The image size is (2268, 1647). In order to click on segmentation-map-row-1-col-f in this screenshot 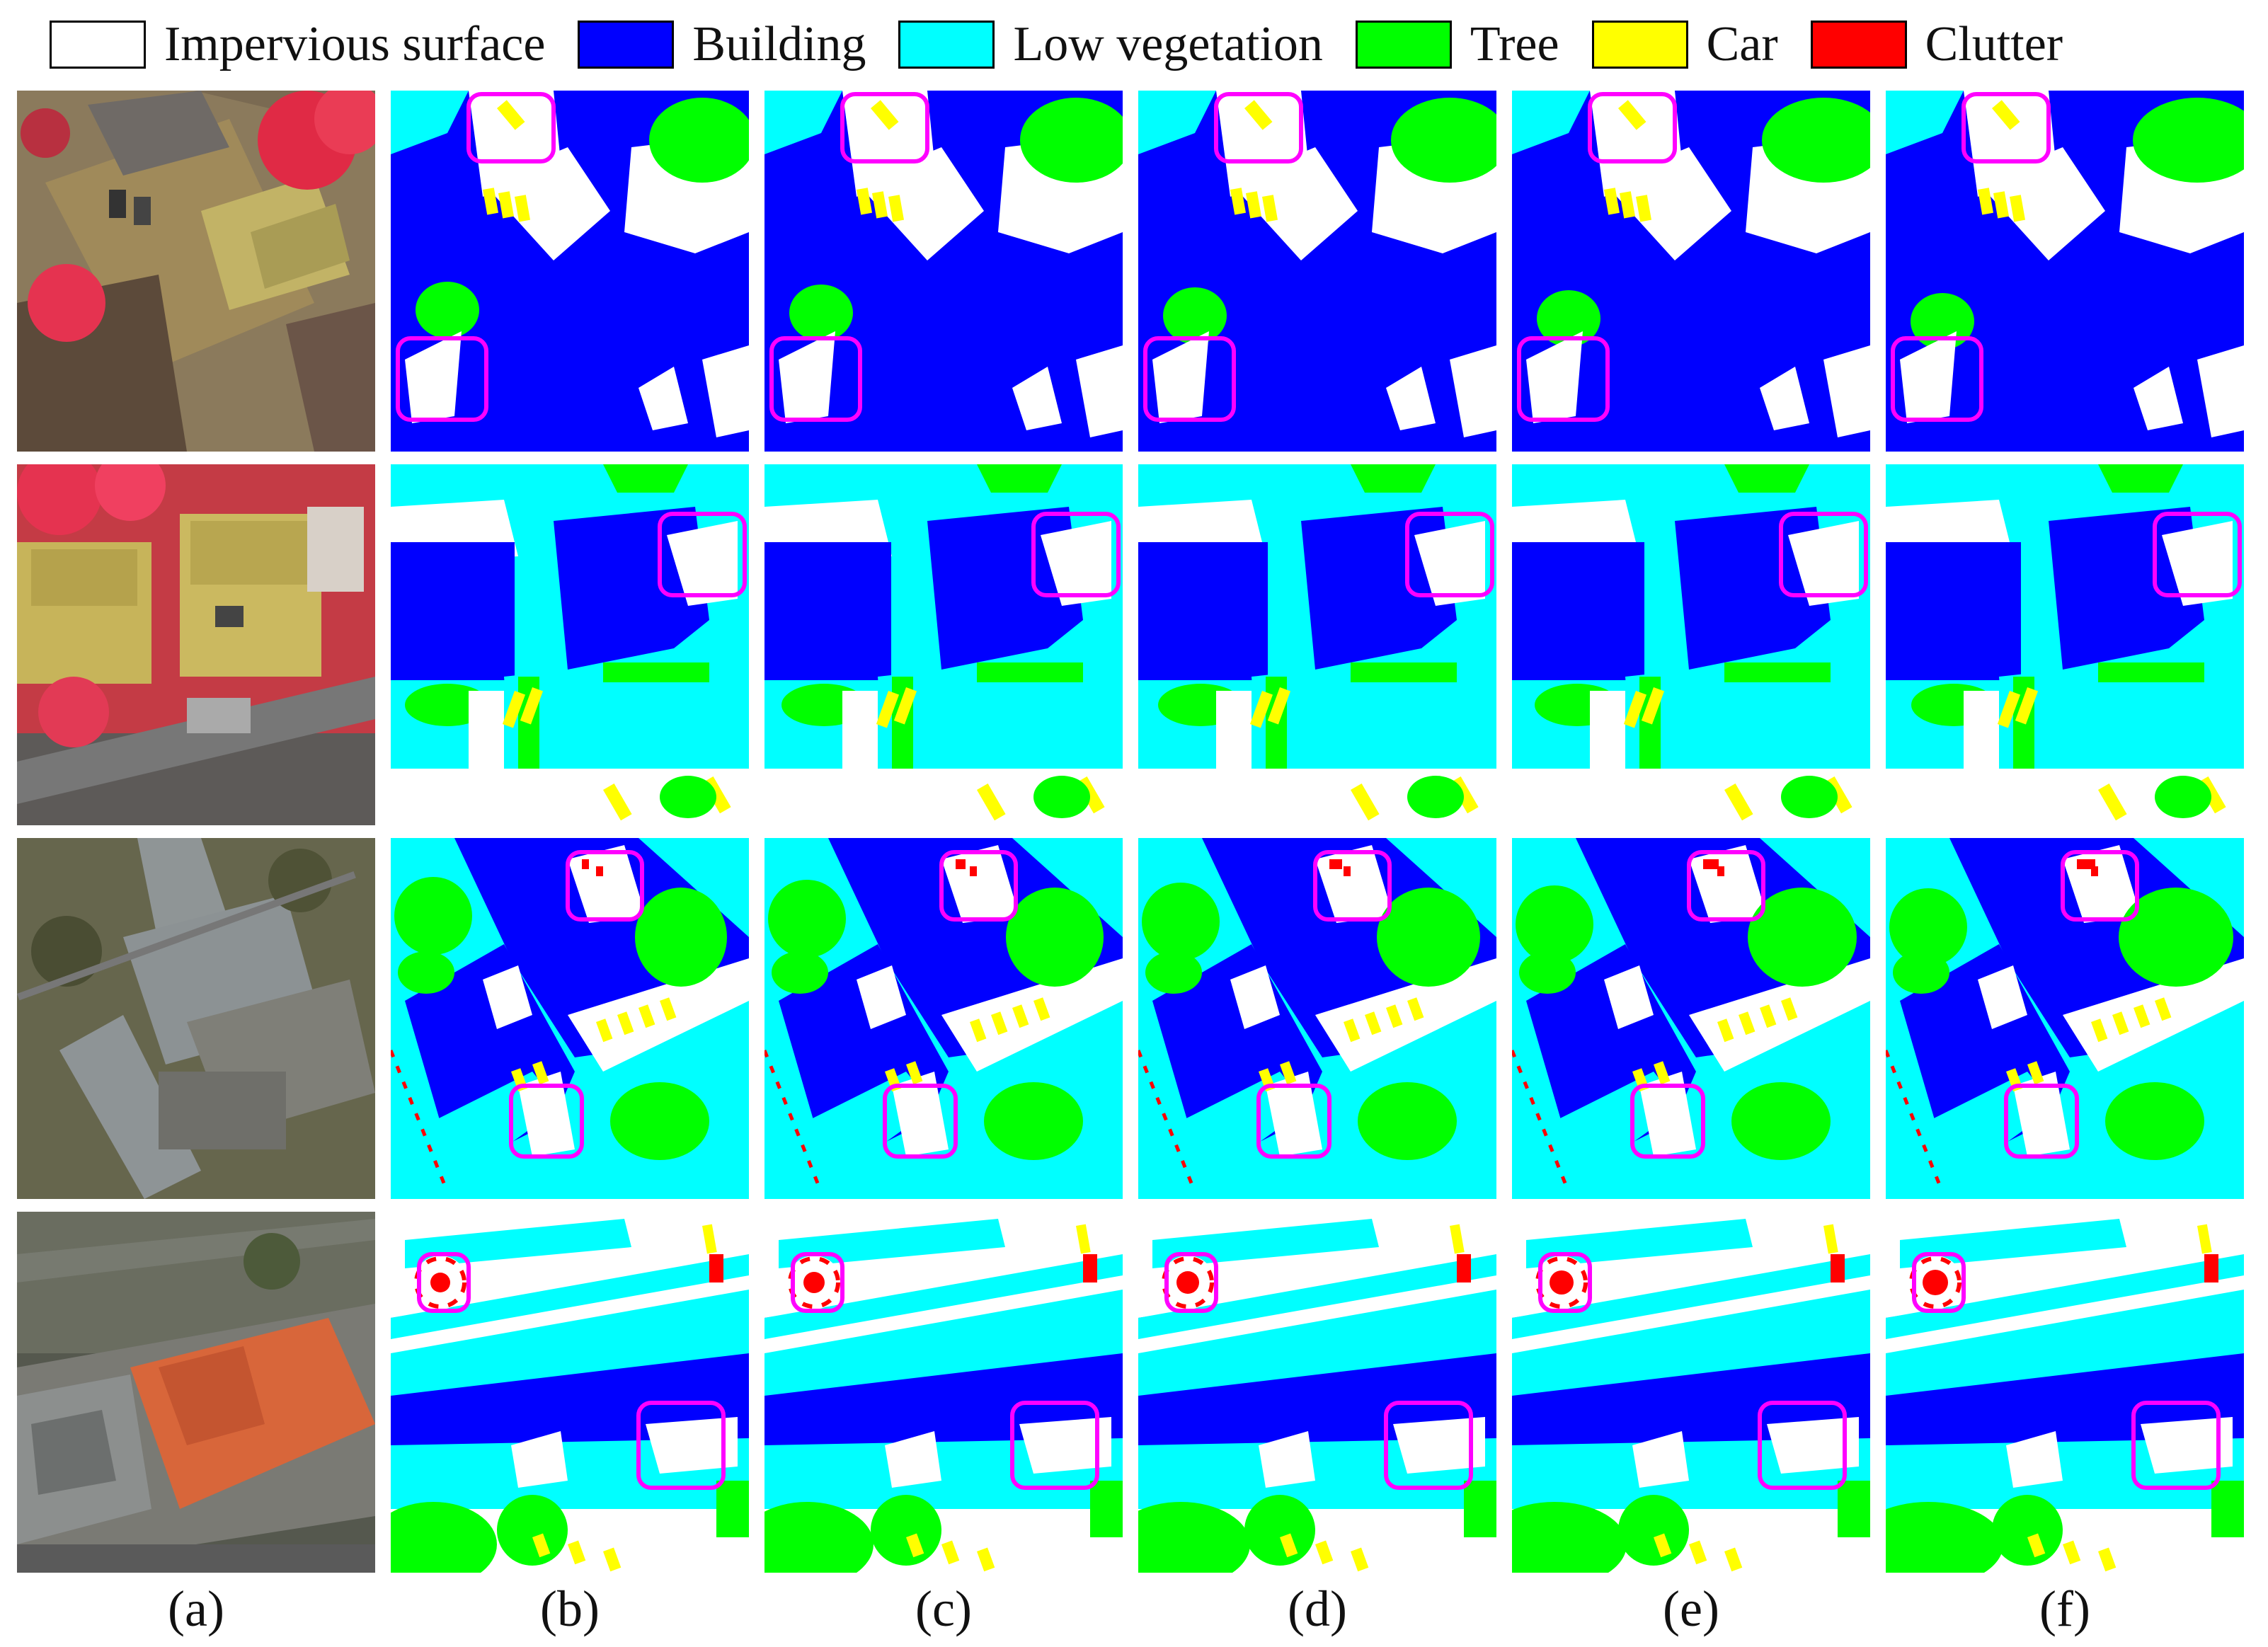, I will do `click(2065, 271)`.